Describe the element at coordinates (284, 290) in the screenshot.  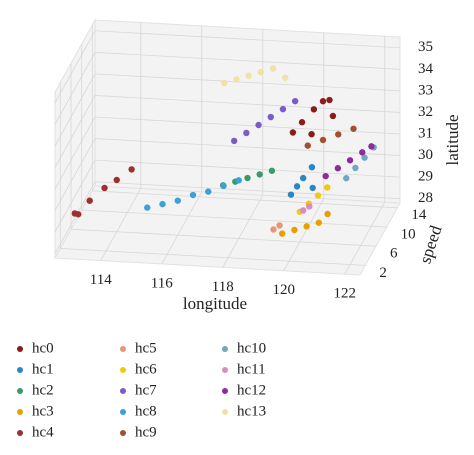
I see `x-tick-label: 120` at that location.